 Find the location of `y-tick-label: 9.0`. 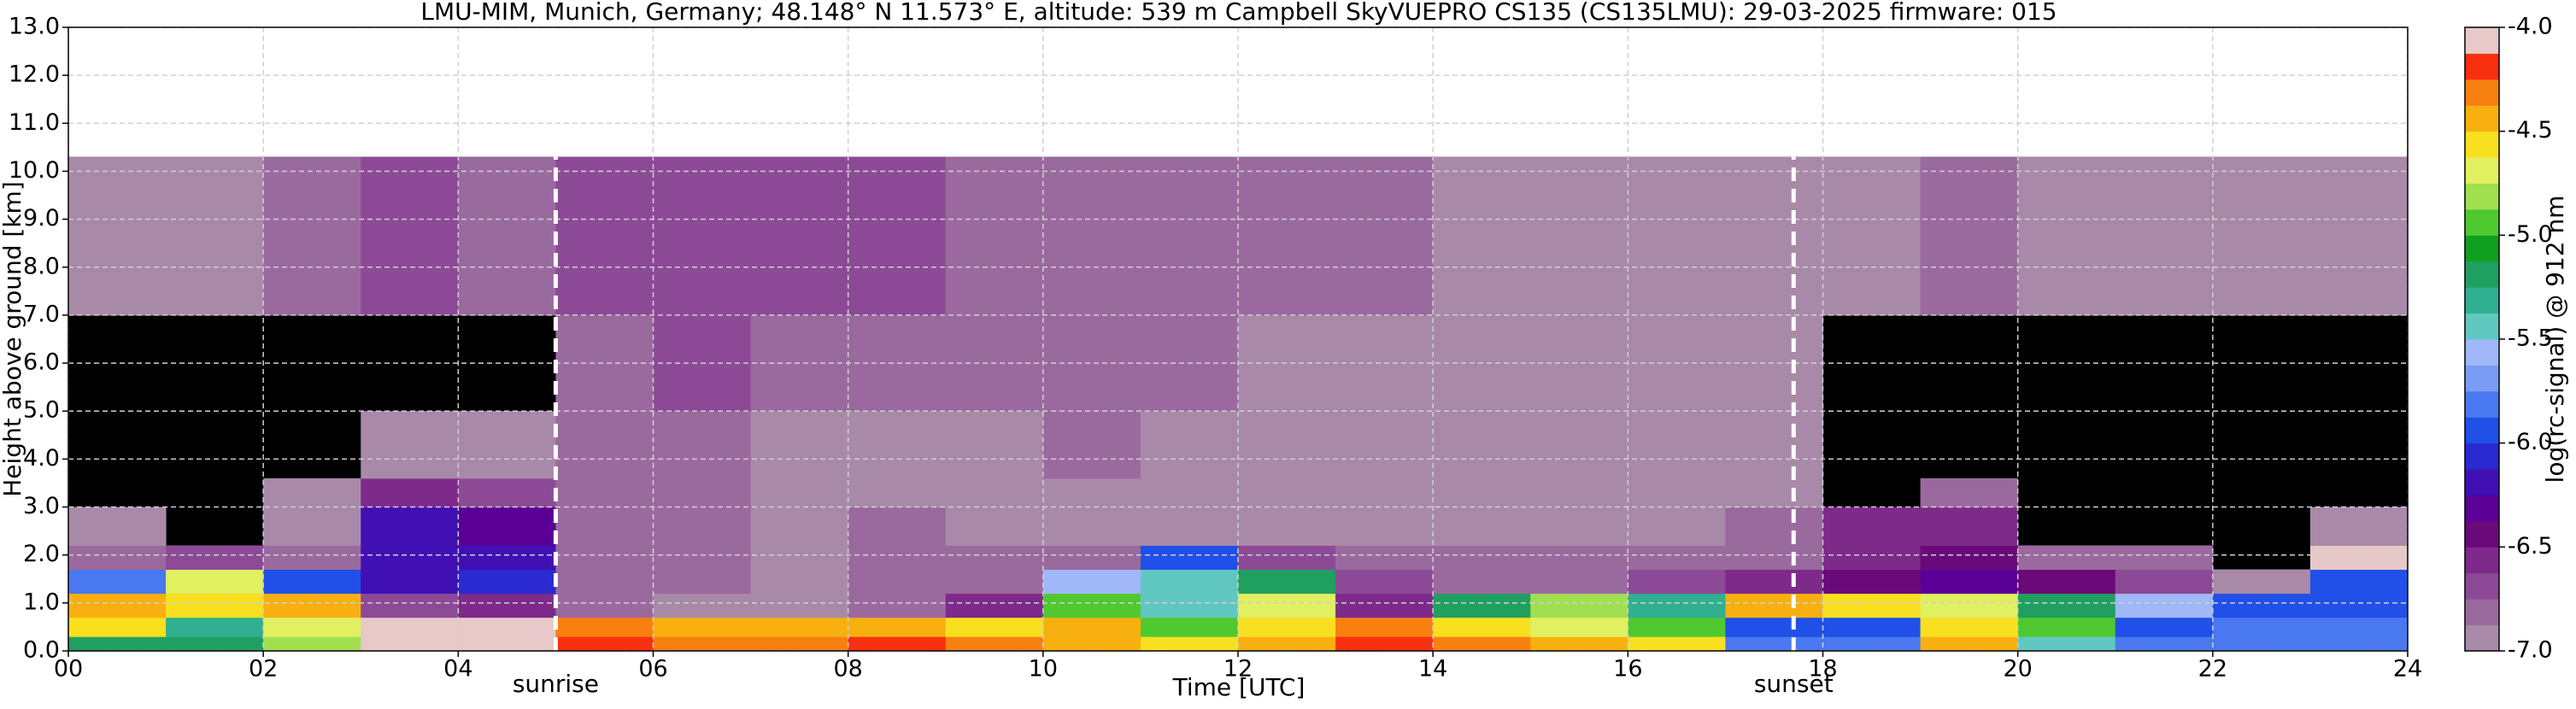

y-tick-label: 9.0 is located at coordinates (41, 218).